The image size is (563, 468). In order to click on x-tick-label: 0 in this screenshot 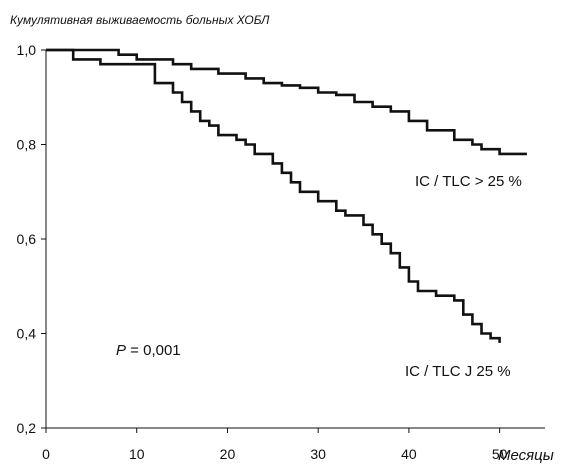, I will do `click(46, 454)`.